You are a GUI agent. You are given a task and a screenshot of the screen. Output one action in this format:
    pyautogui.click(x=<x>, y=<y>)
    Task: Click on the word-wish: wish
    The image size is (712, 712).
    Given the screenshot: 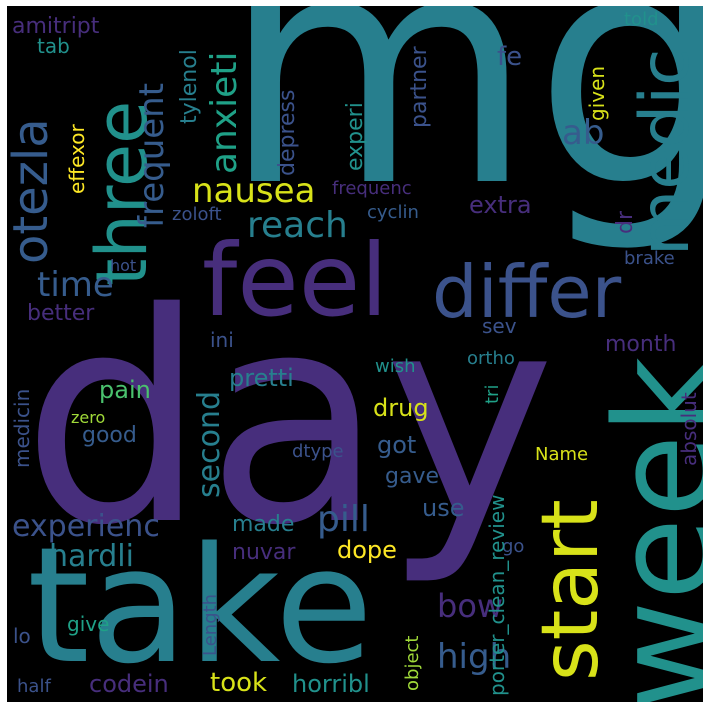 What is the action you would take?
    pyautogui.click(x=395, y=366)
    